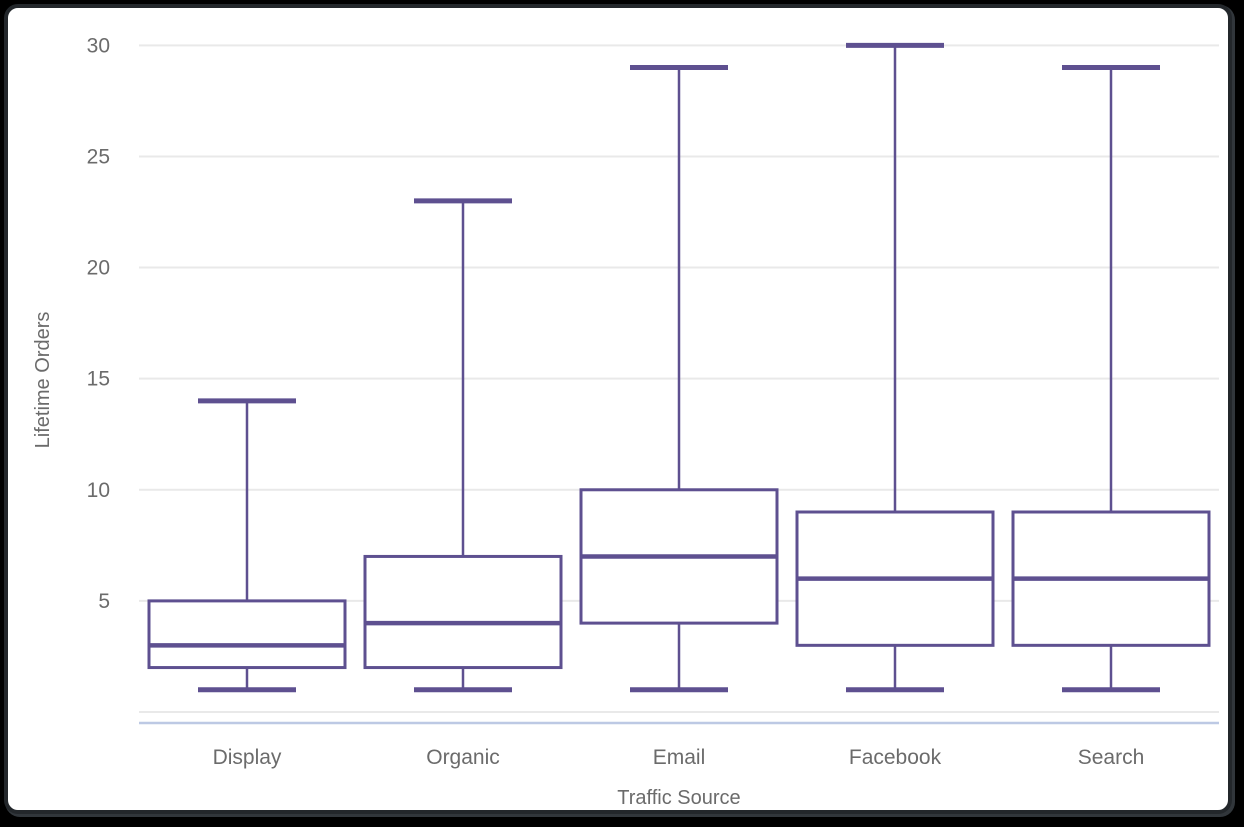 Image resolution: width=1244 pixels, height=827 pixels. I want to click on y-axis-title: Lifetime Orders, so click(43, 380).